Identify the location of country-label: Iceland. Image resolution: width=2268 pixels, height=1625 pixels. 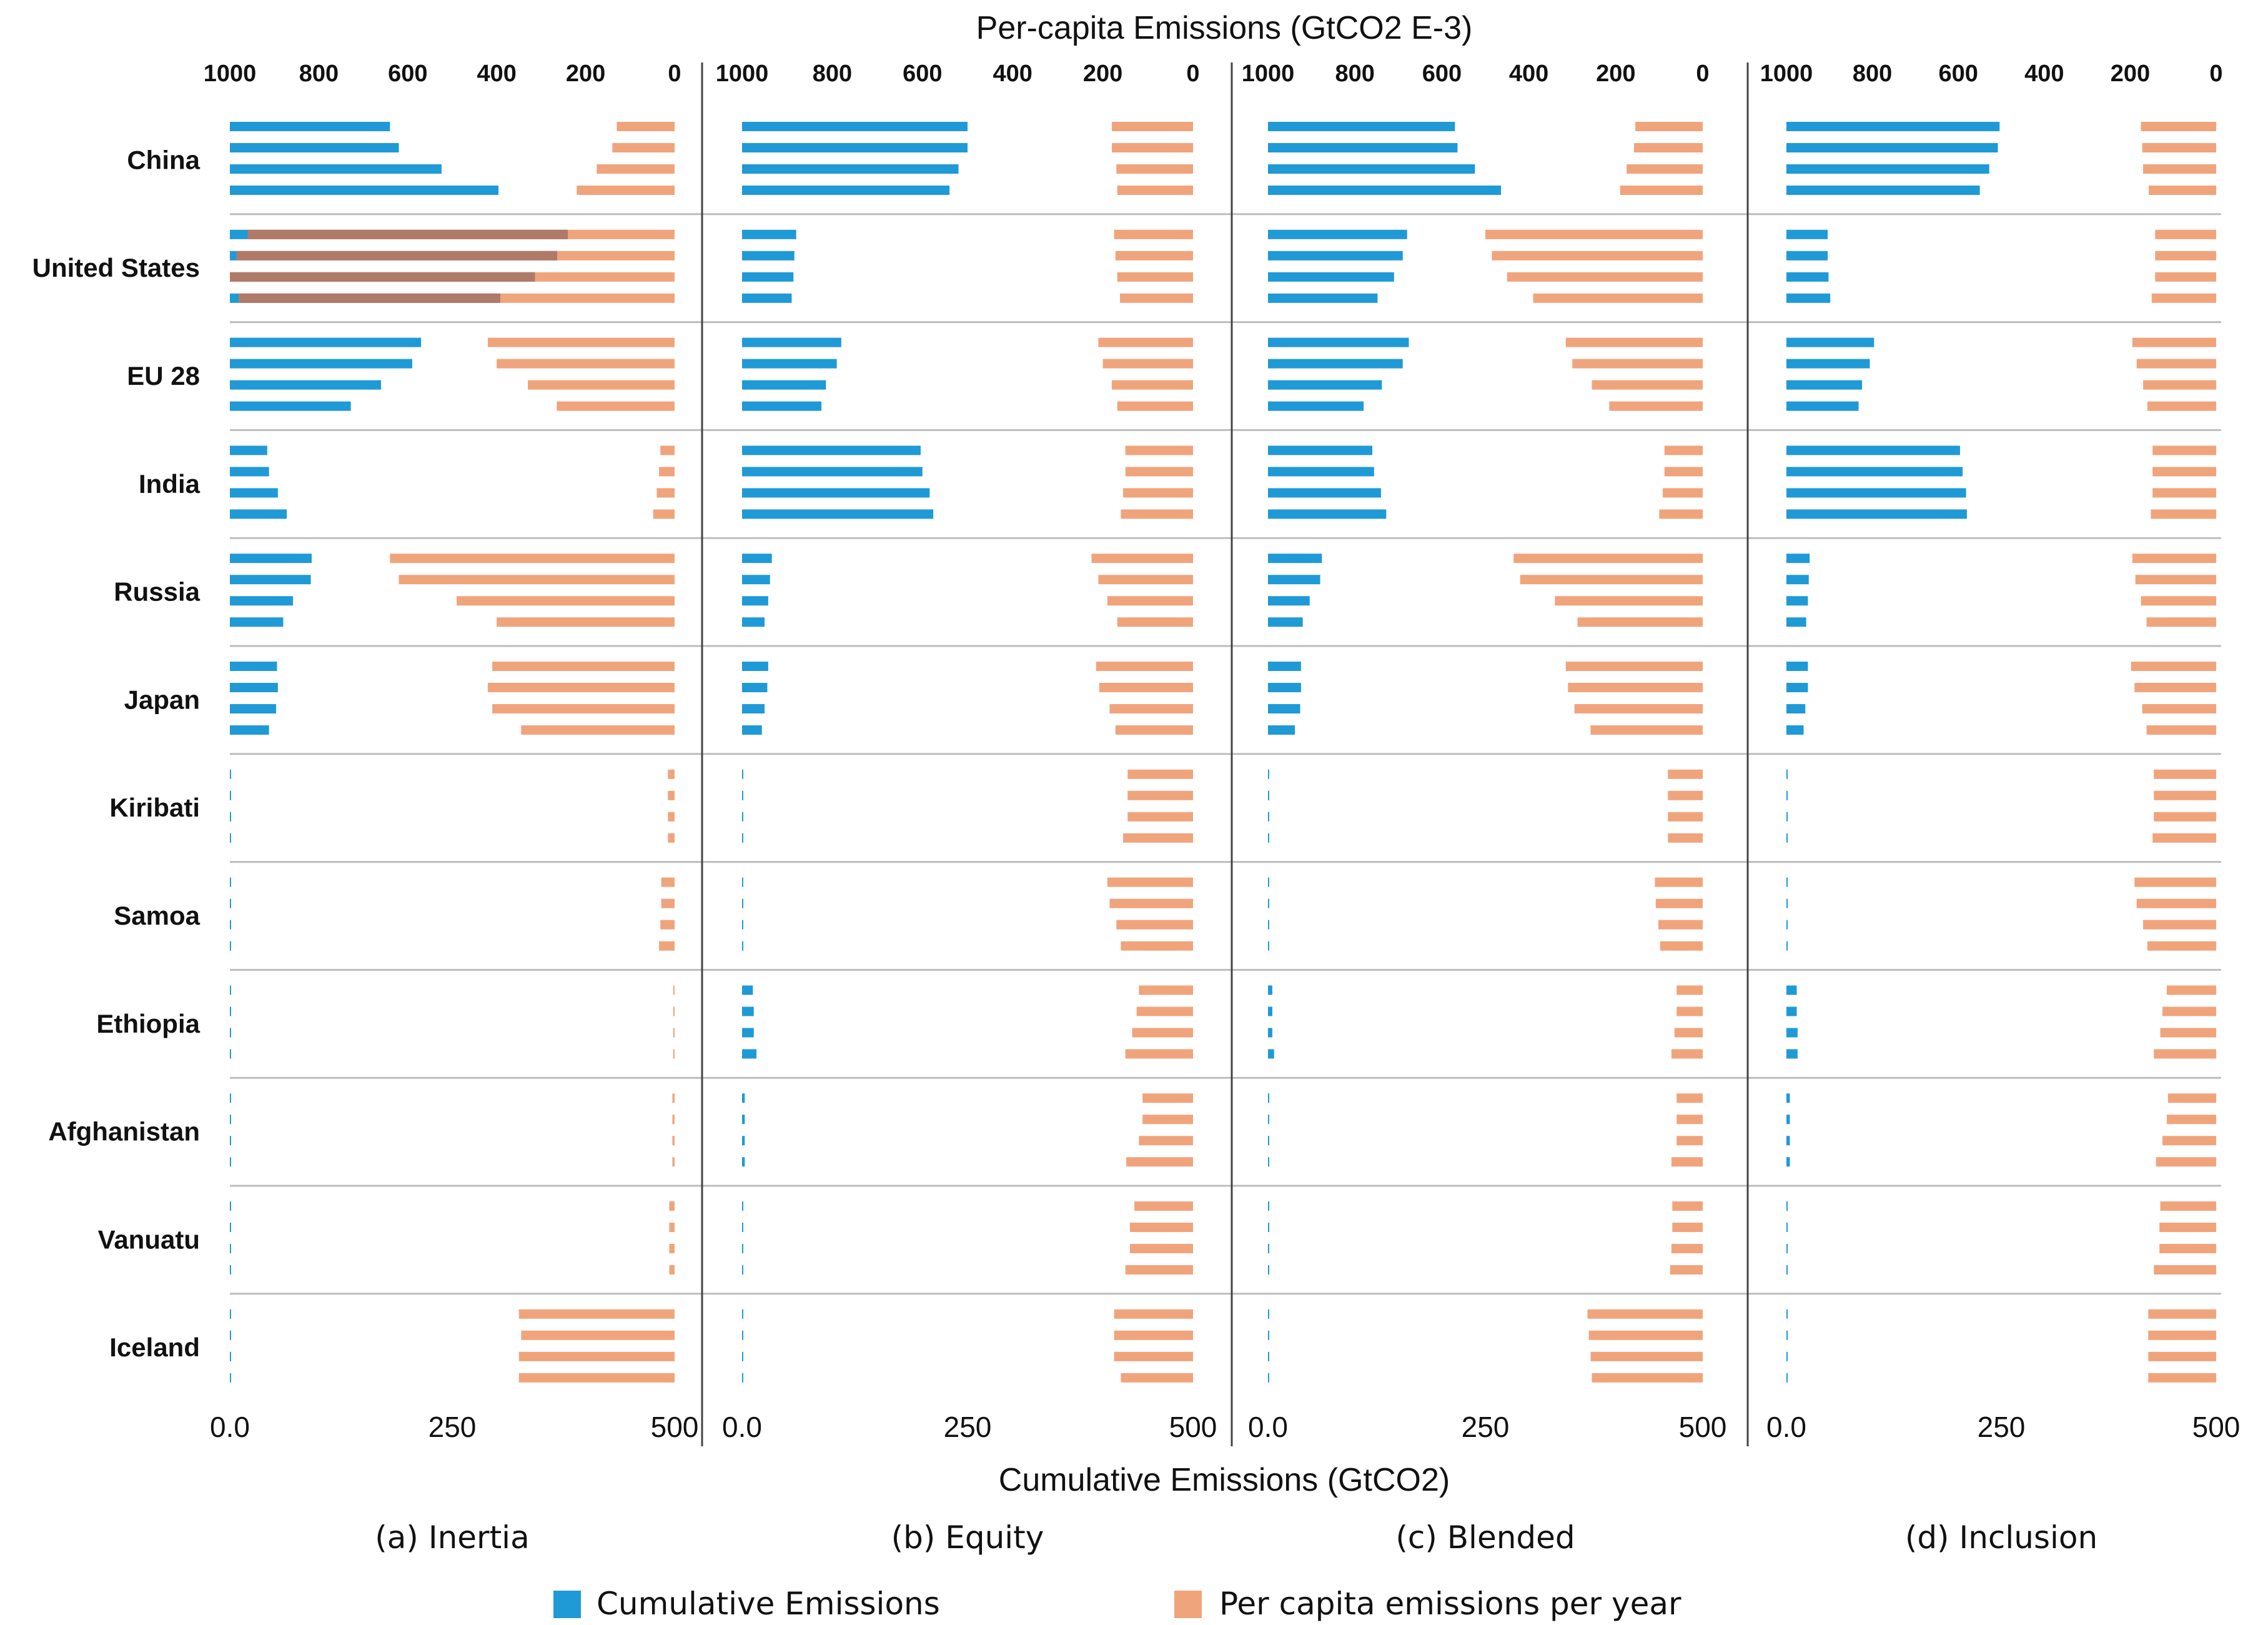
(154, 1347).